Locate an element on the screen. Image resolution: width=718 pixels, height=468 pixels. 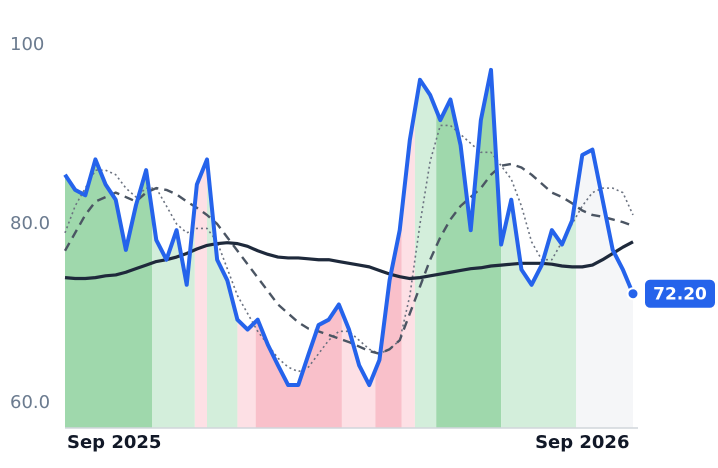
y-tick-label: 80.0 is located at coordinates (30, 223).